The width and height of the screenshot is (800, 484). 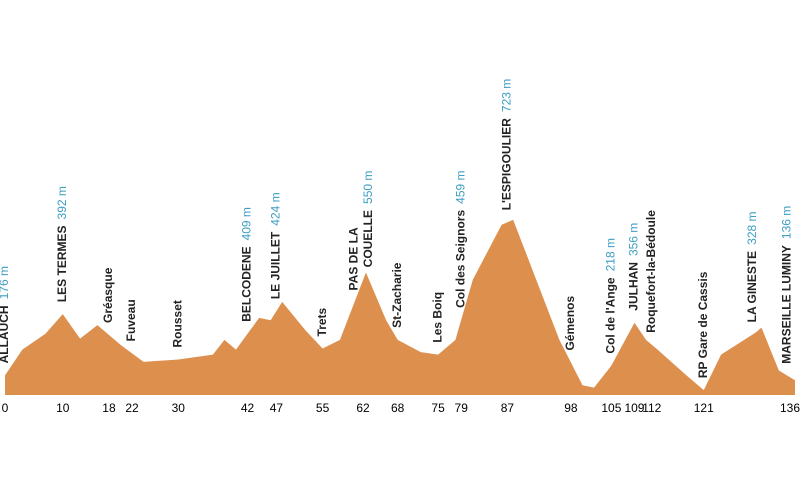 I want to click on place-label: Les Boiq, so click(x=437, y=317).